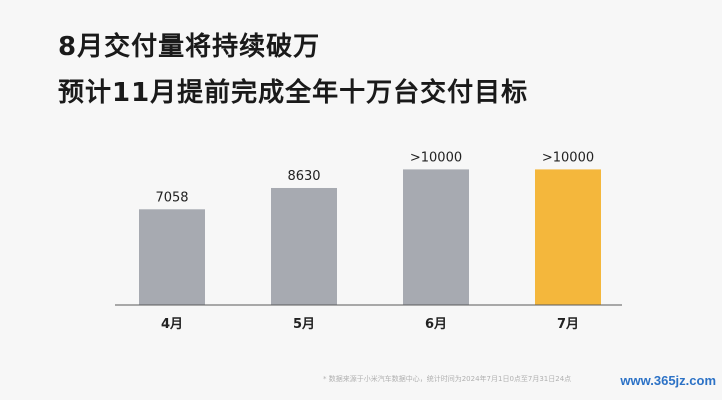 The height and width of the screenshot is (400, 722). Describe the element at coordinates (189, 47) in the screenshot. I see `page-title: 8月交付量将持续破万` at that location.